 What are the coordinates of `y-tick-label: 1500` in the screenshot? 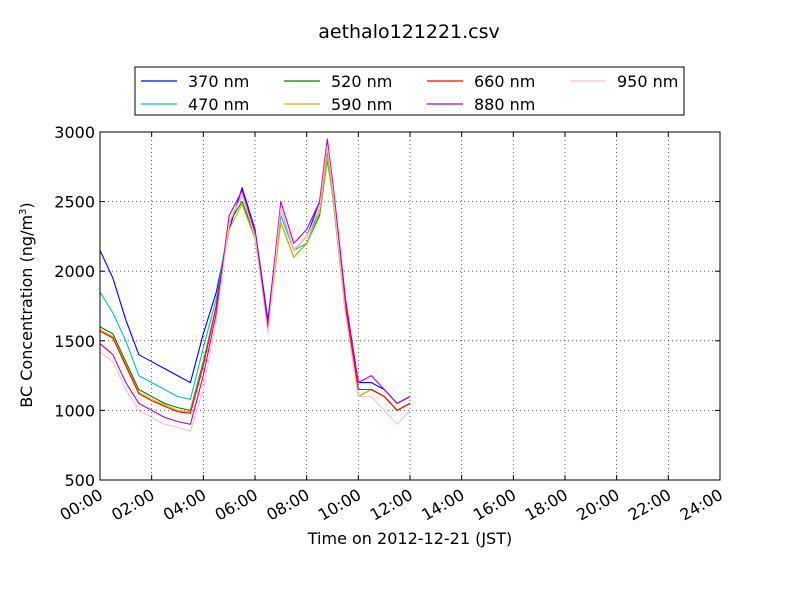 It's located at (74, 341).